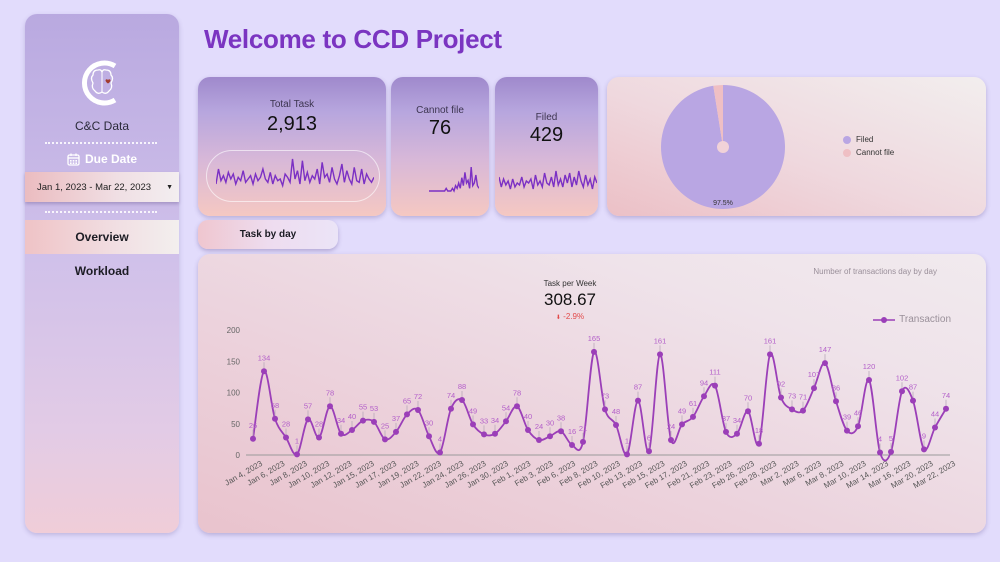  Describe the element at coordinates (440, 128) in the screenshot. I see `kpi-value: 76` at that location.